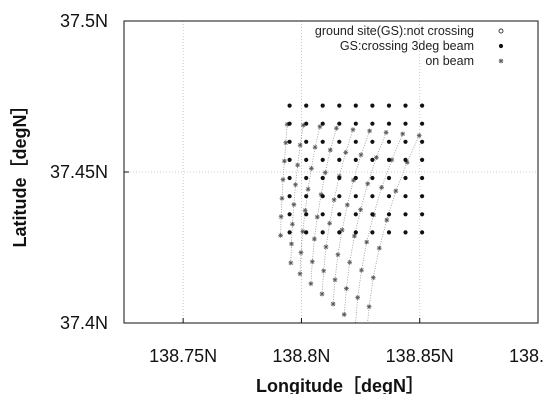 This screenshot has width=544, height=394. I want to click on x-tick-label: 138.75N, so click(183, 356).